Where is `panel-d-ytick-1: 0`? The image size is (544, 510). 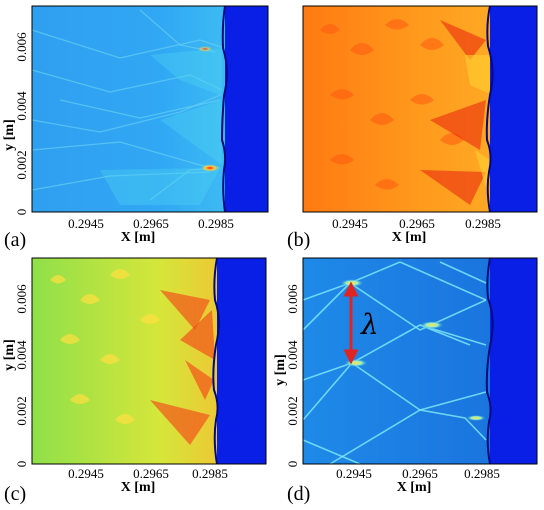 panel-d-ytick-1: 0 is located at coordinates (292, 464).